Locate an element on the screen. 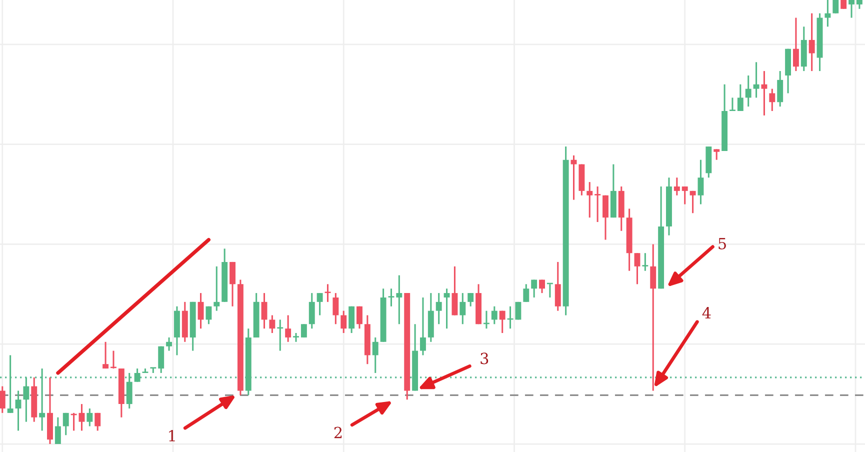 The image size is (865, 452). annotation: 1 is located at coordinates (172, 436).